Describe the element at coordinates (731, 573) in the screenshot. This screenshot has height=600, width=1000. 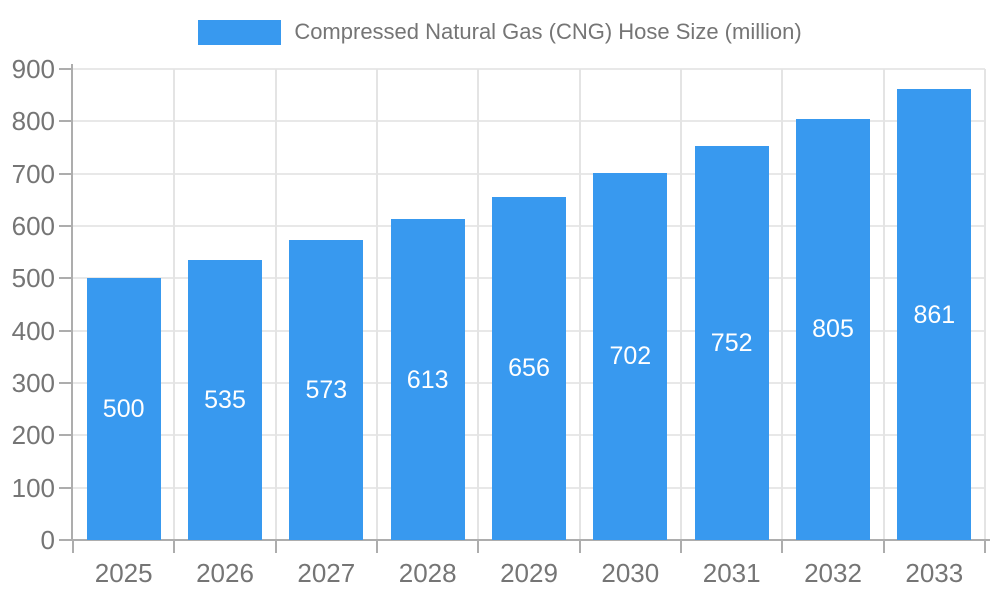
I see `x-category-label: 2031` at that location.